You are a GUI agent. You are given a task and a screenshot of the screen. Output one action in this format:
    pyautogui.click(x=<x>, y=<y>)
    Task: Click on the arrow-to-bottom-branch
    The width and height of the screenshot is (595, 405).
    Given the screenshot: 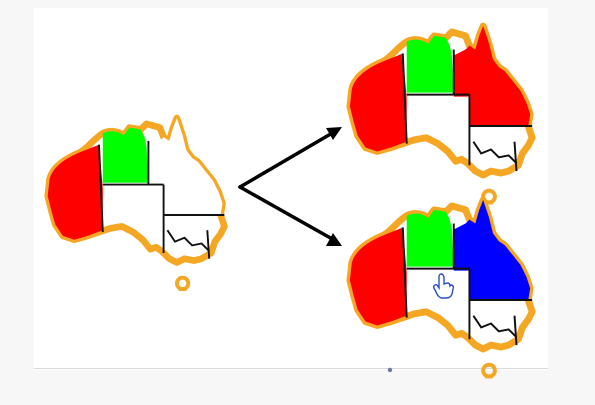 What is the action you would take?
    pyautogui.click(x=287, y=213)
    